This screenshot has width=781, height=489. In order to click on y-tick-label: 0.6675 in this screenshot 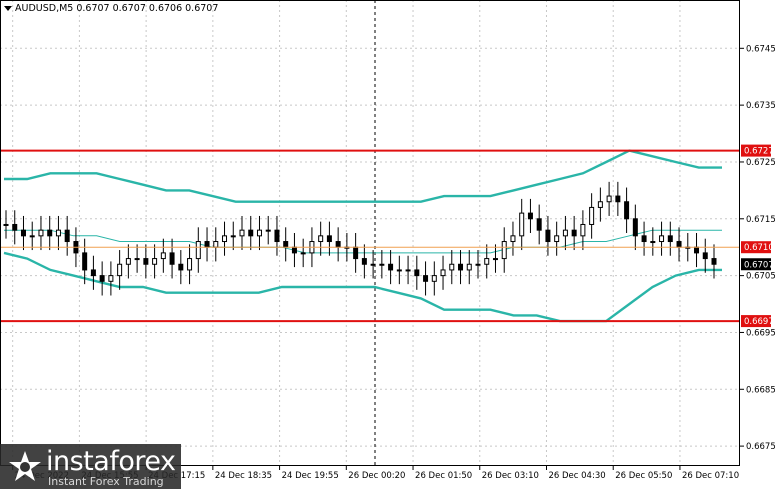, I will do `click(761, 447)`.